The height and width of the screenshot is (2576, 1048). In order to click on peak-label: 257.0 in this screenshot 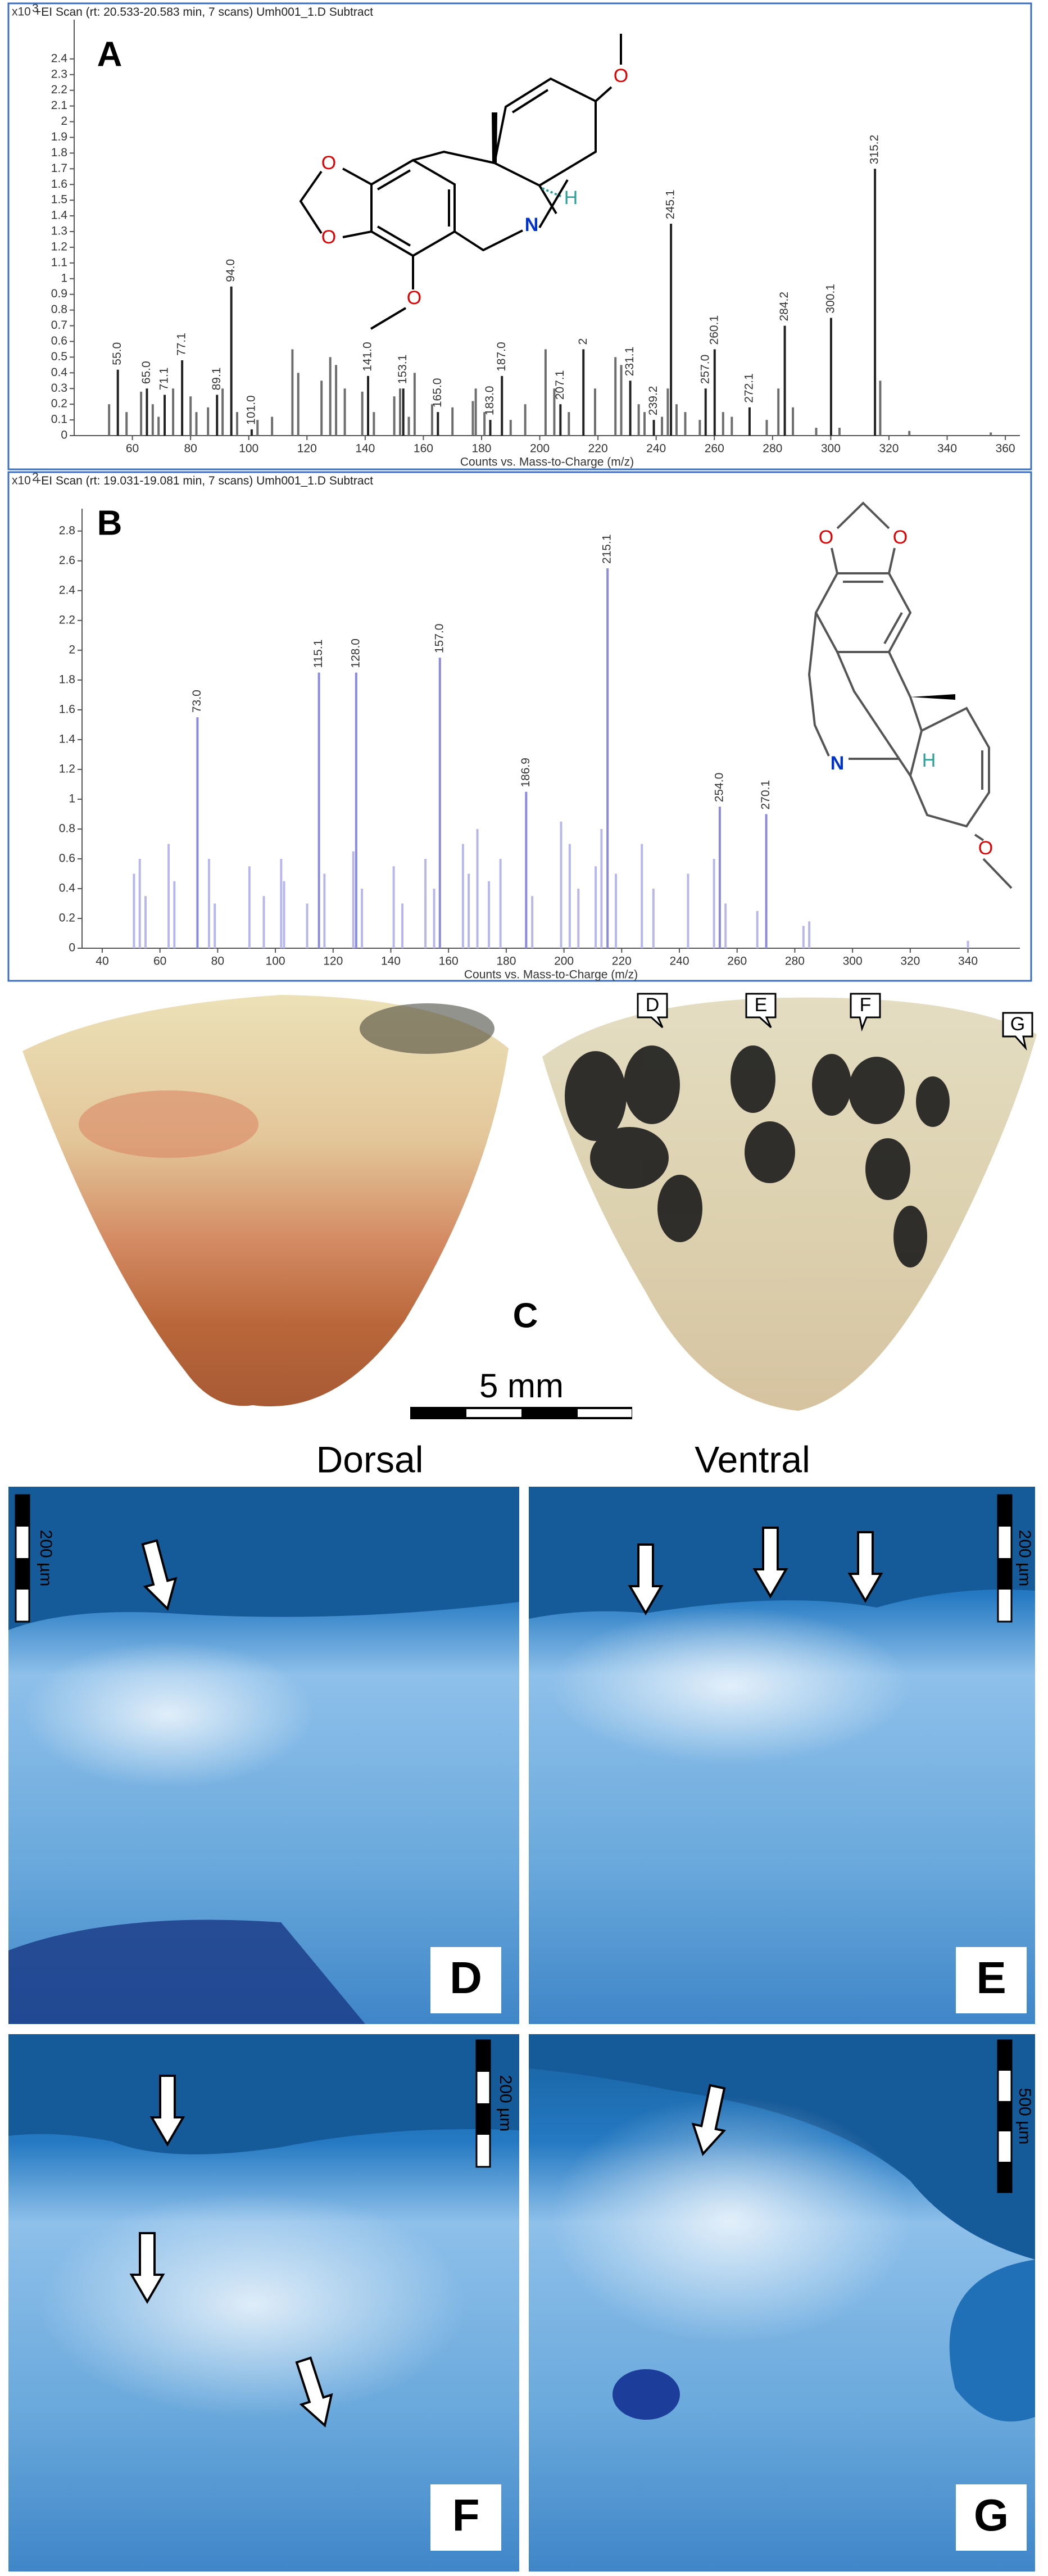, I will do `click(704, 369)`.